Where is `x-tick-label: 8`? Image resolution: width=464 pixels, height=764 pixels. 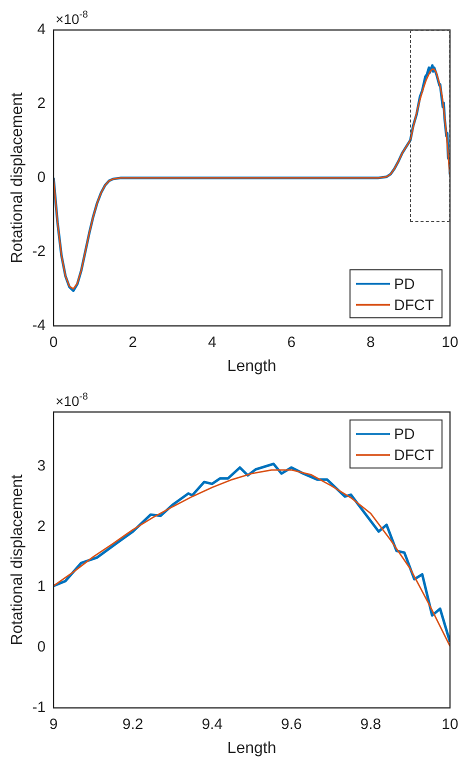 x-tick-label: 8 is located at coordinates (370, 342).